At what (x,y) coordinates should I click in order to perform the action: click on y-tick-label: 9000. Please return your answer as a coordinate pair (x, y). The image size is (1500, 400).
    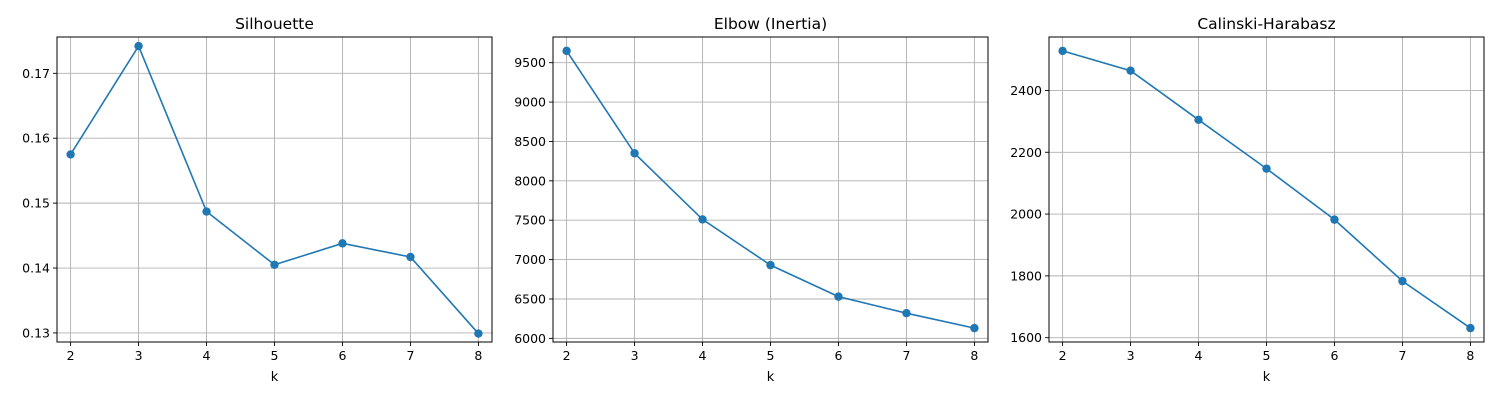
    Looking at the image, I should click on (530, 102).